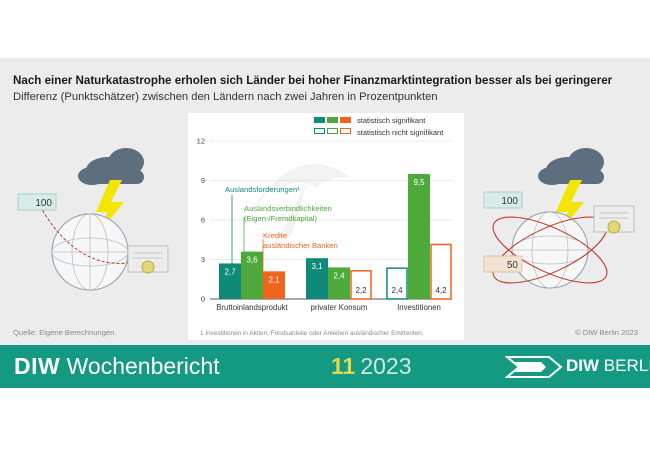  I want to click on legend-significant: statistisch signifikant, so click(391, 120).